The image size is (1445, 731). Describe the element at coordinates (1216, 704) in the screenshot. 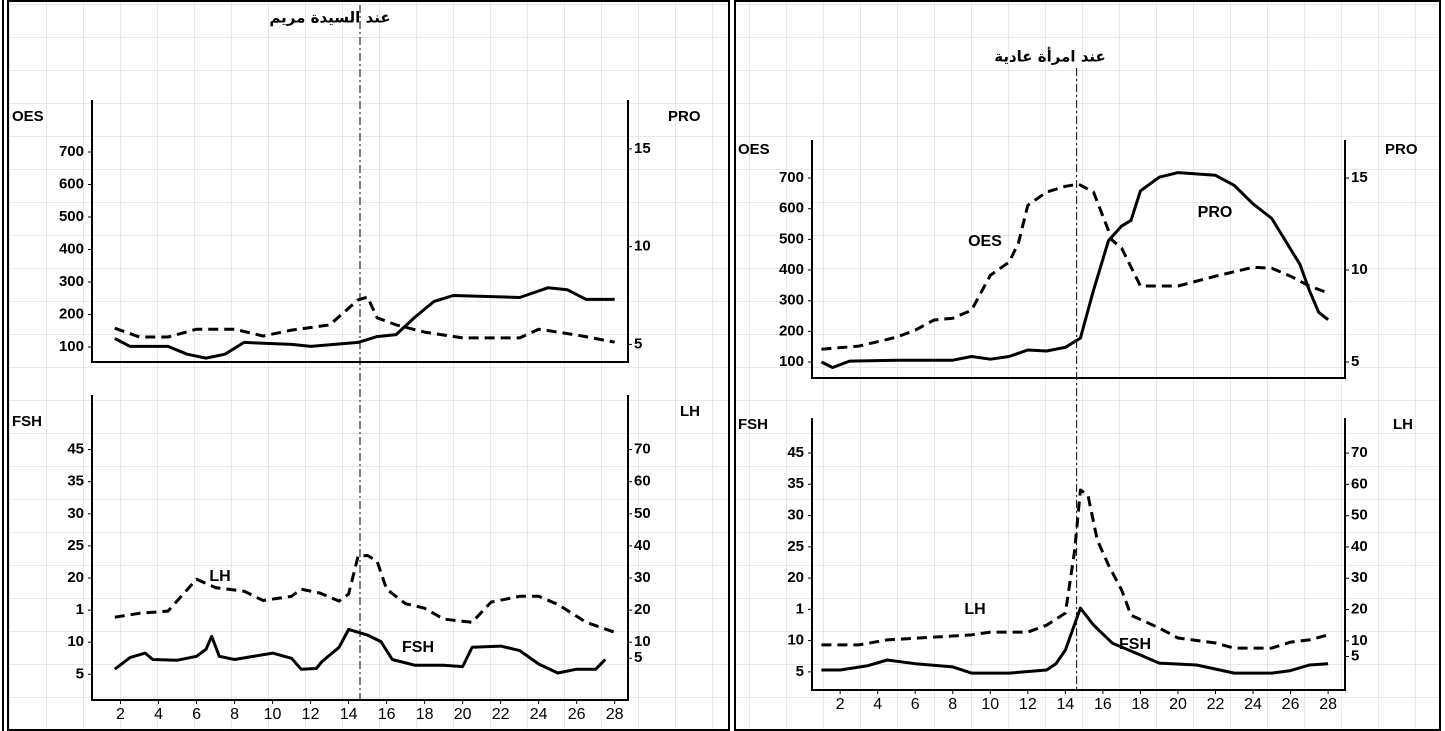

I see `x-tick-label: 22` at that location.